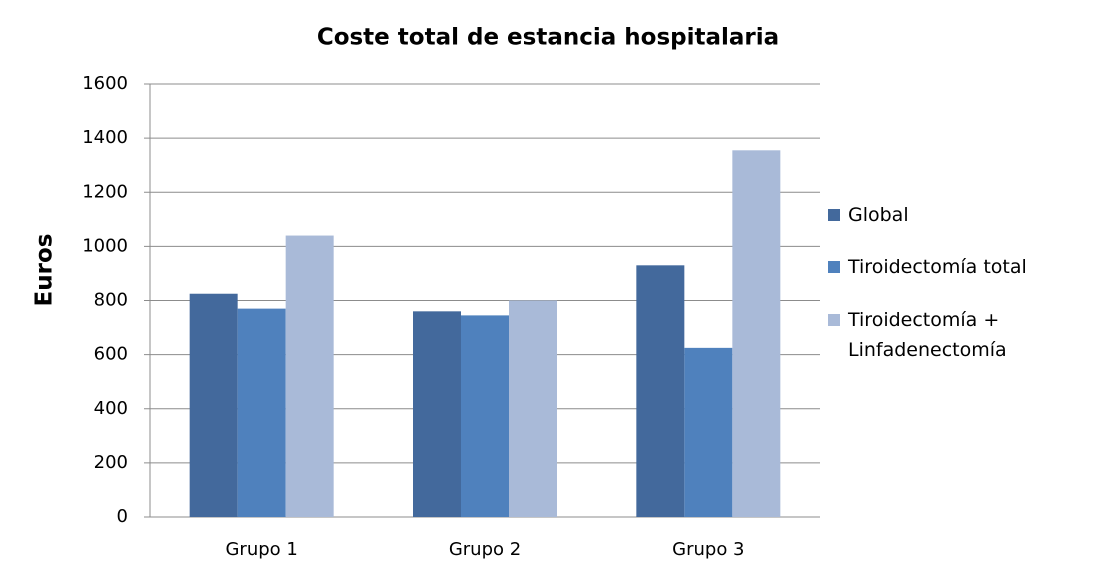 The width and height of the screenshot is (1097, 563). I want to click on y-tick-label: 200, so click(111, 462).